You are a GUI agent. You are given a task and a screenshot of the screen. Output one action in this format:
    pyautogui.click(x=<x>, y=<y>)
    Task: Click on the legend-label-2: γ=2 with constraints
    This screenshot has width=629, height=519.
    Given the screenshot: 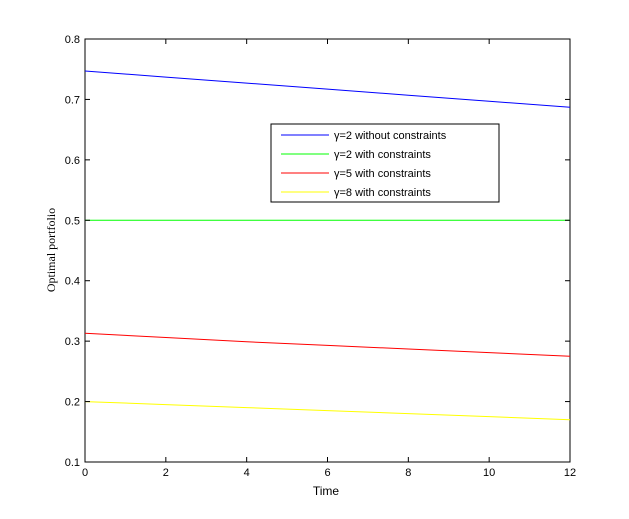 What is the action you would take?
    pyautogui.click(x=382, y=155)
    